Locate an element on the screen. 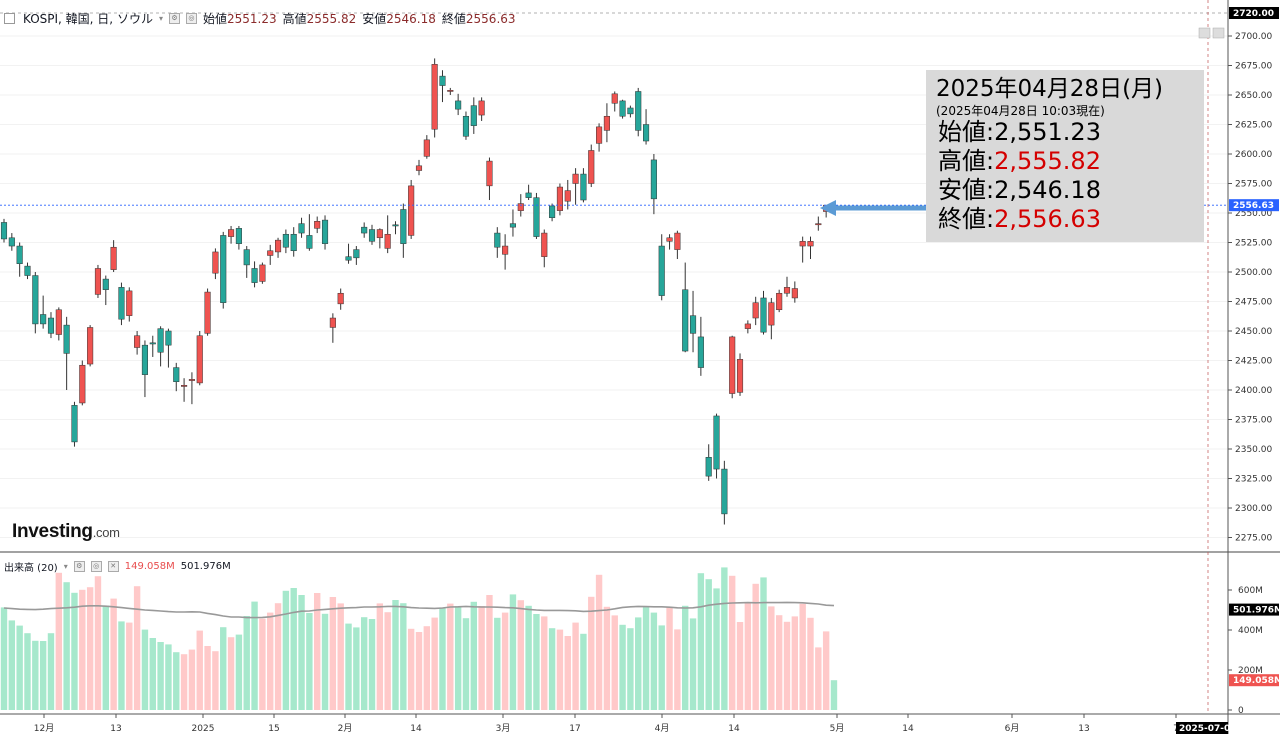  low-value: 2546.18 is located at coordinates (411, 19).